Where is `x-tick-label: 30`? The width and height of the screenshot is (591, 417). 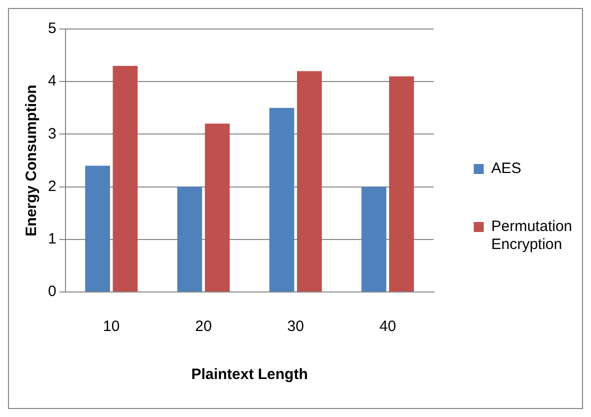 x-tick-label: 30 is located at coordinates (295, 327).